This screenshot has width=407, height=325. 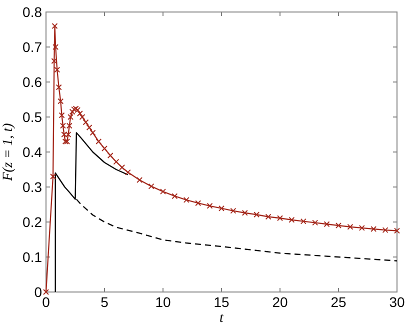 I want to click on x-tick-label: 15, so click(x=222, y=302).